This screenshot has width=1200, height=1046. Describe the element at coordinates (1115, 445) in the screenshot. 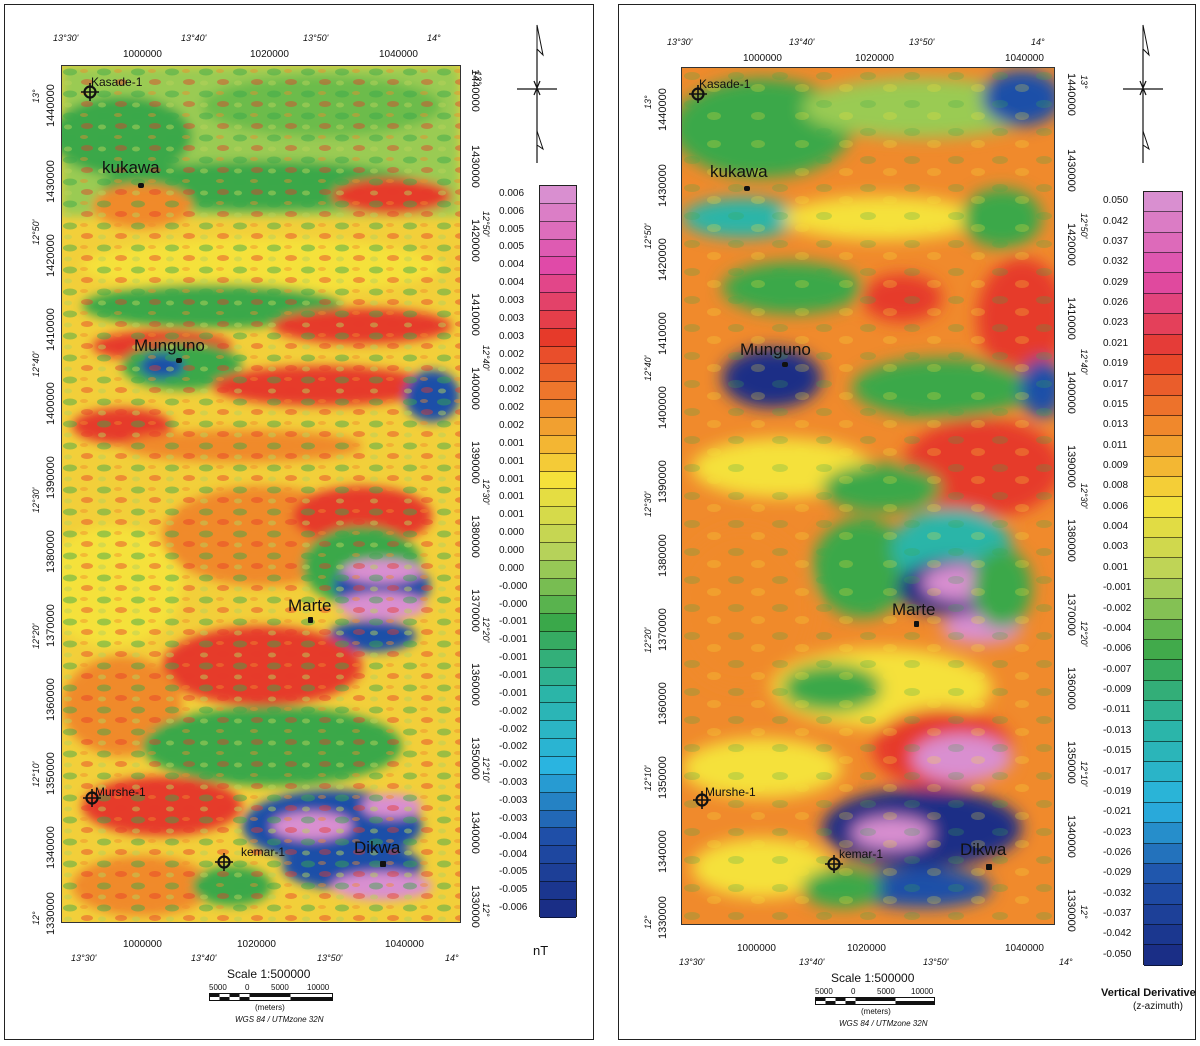

I see `legend-value-label: 0.011` at that location.